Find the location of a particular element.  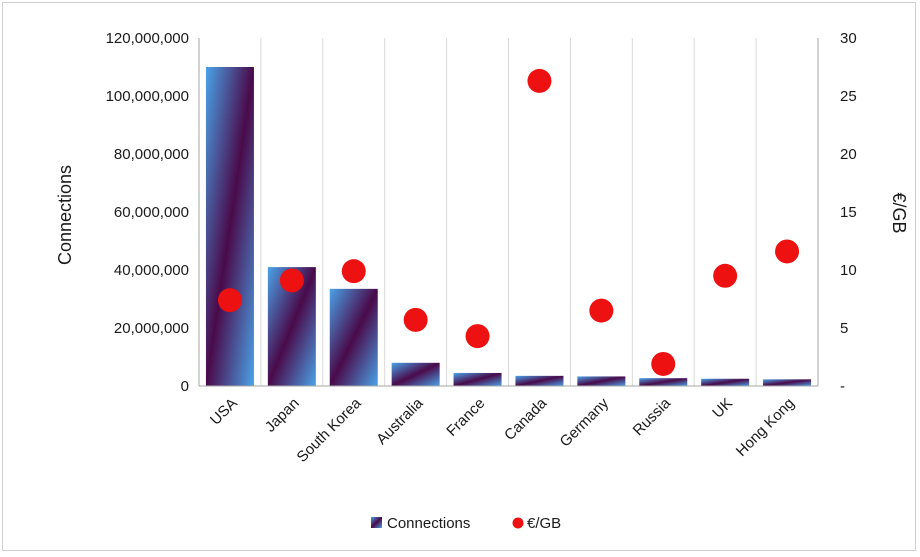

left-tick-label: 60,000,000 is located at coordinates (151, 212).